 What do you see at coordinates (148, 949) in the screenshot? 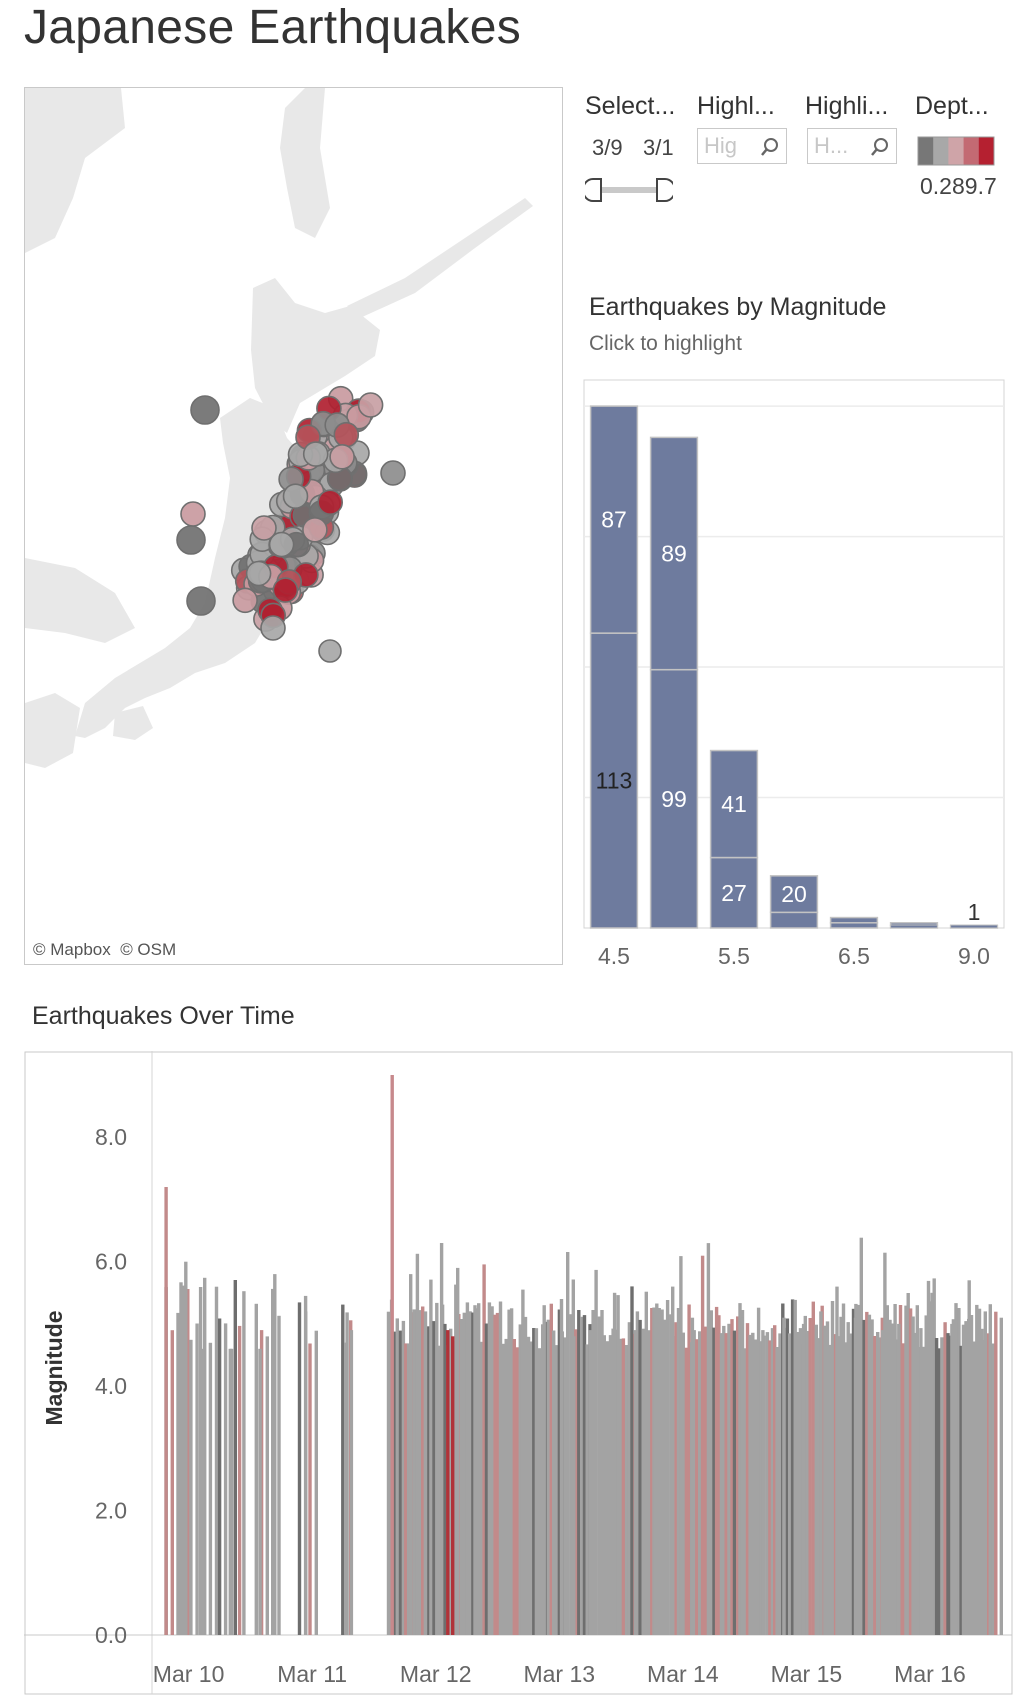
I see `osm-credit: © OSM` at bounding box center [148, 949].